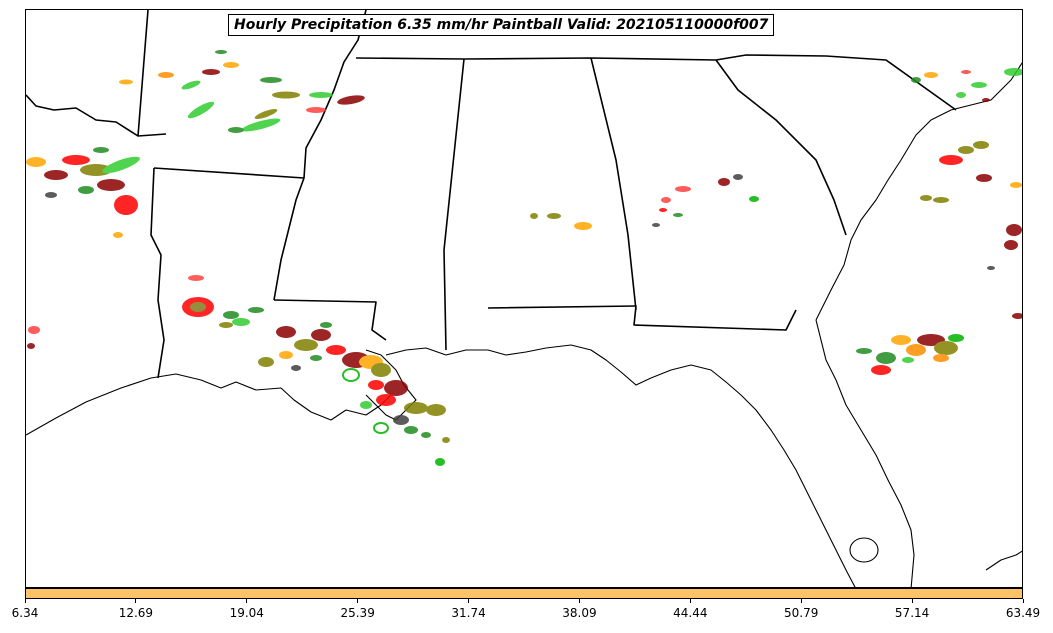  Describe the element at coordinates (690, 613) in the screenshot. I see `colorbar-tick-label: 44.44` at that location.